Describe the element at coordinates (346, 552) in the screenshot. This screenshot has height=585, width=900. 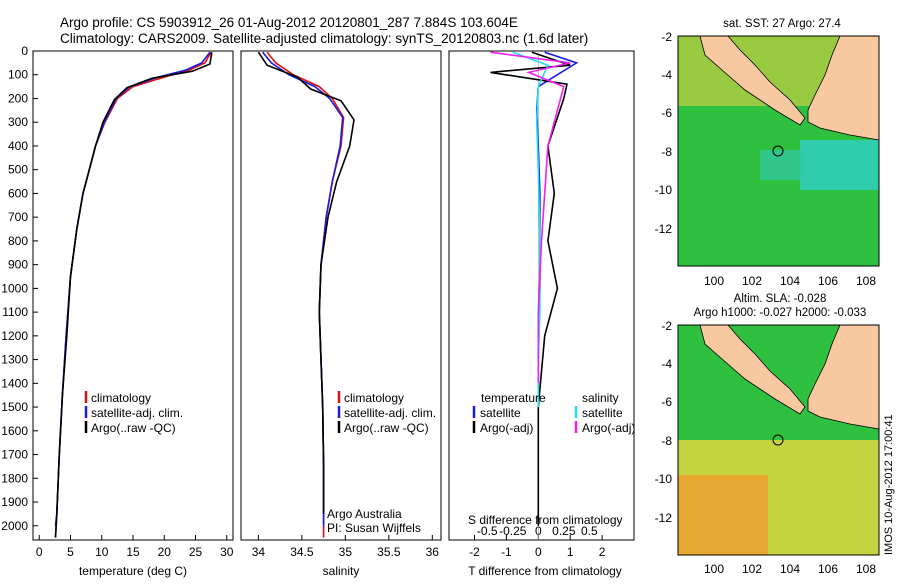
I see `salinity-xtick-label: 35` at that location.